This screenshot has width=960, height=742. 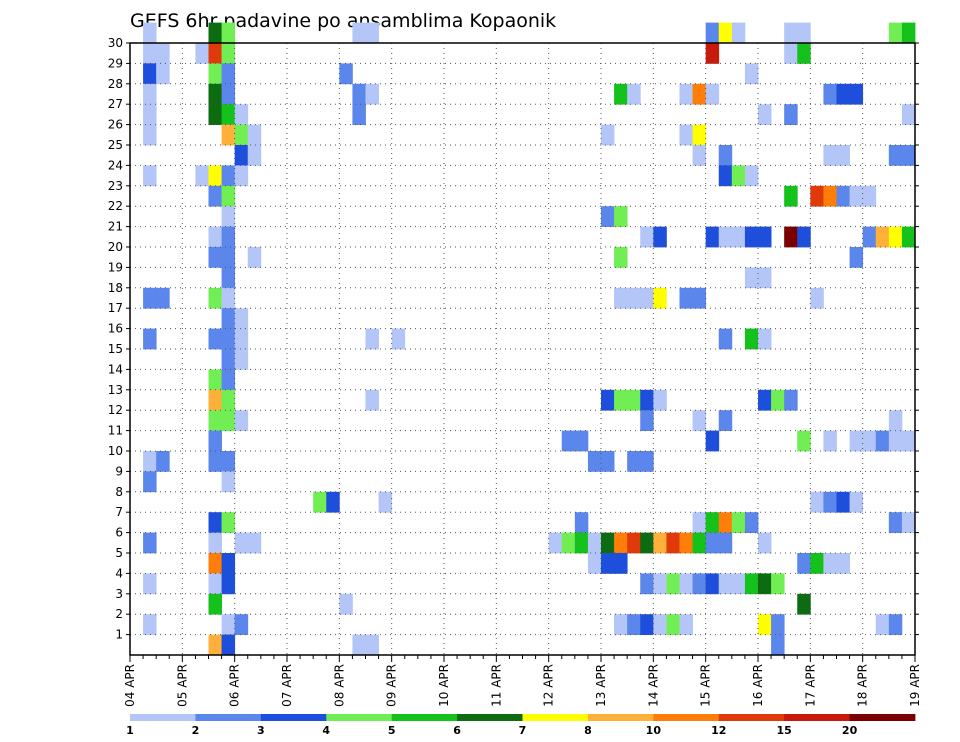 What do you see at coordinates (588, 730) in the screenshot?
I see `colorbar-label: 8` at bounding box center [588, 730].